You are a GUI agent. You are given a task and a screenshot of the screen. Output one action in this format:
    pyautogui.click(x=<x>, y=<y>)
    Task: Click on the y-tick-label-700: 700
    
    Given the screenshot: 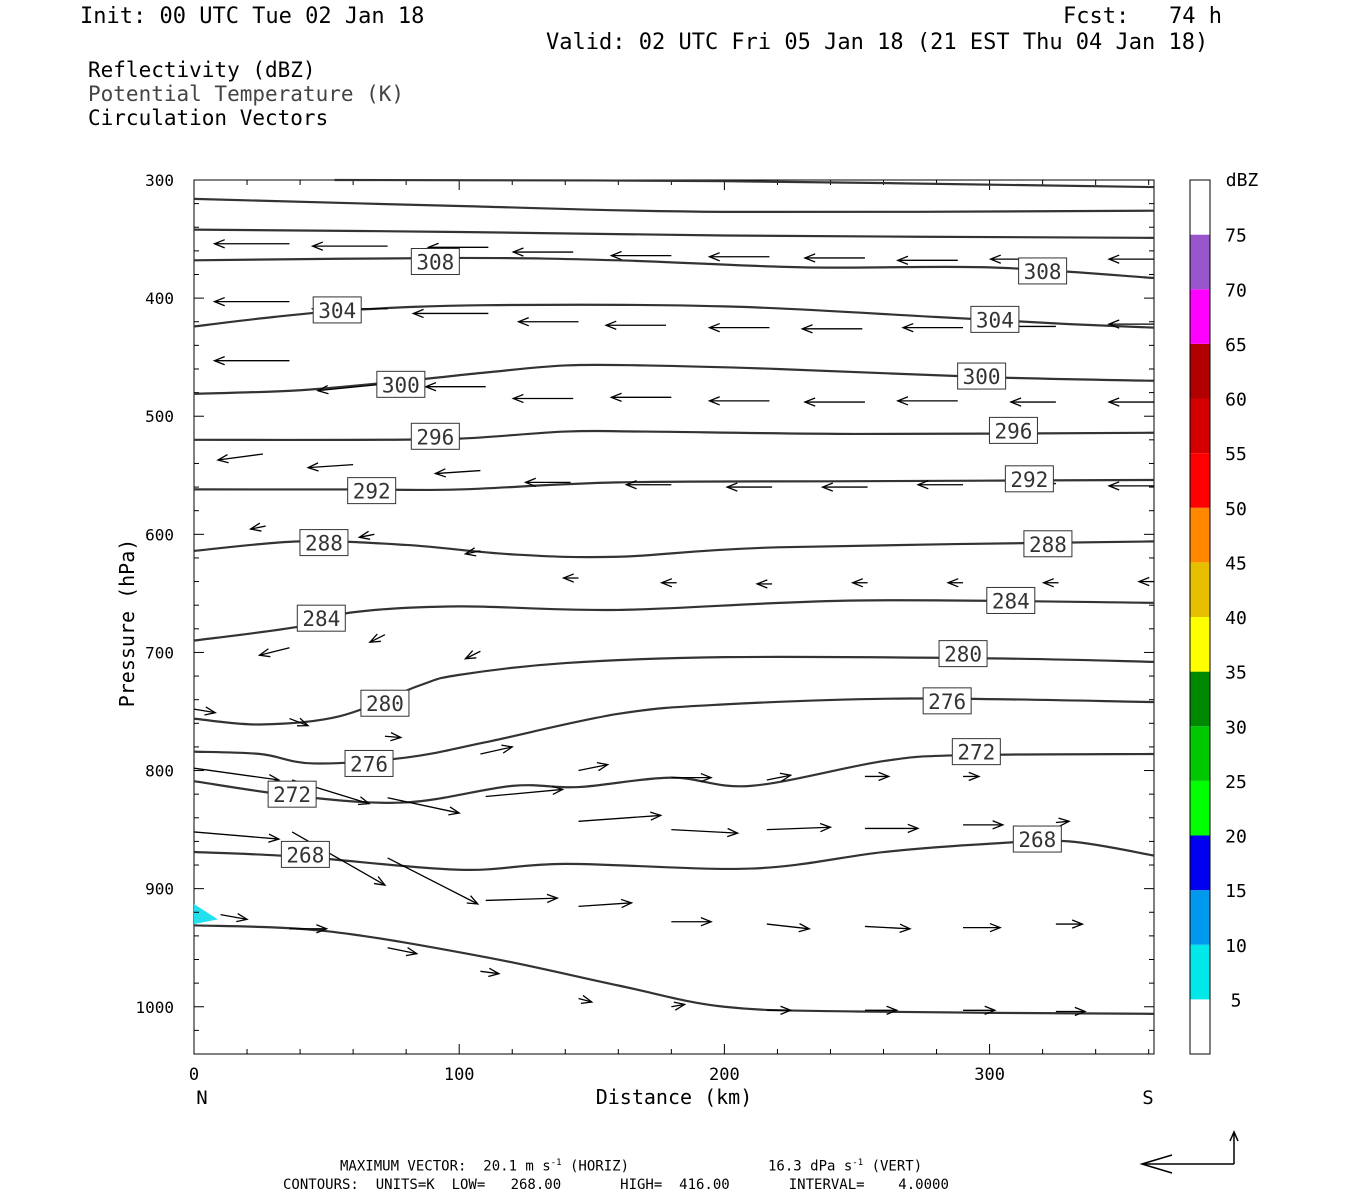 What is the action you would take?
    pyautogui.click(x=159, y=652)
    